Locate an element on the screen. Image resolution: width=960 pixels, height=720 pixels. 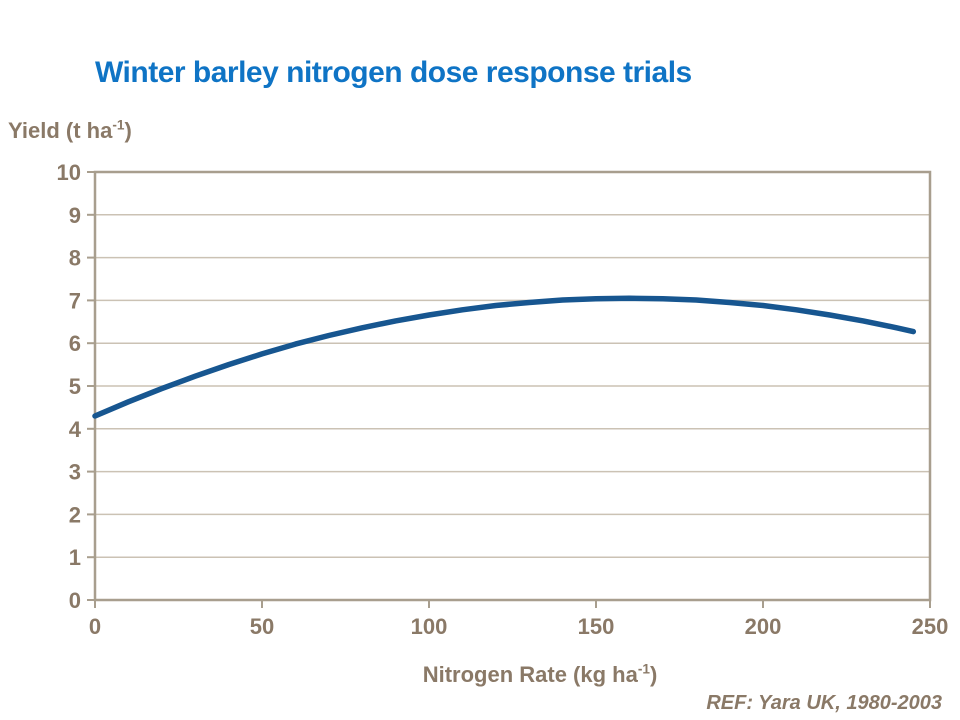
x-tick-label: 250 is located at coordinates (930, 626).